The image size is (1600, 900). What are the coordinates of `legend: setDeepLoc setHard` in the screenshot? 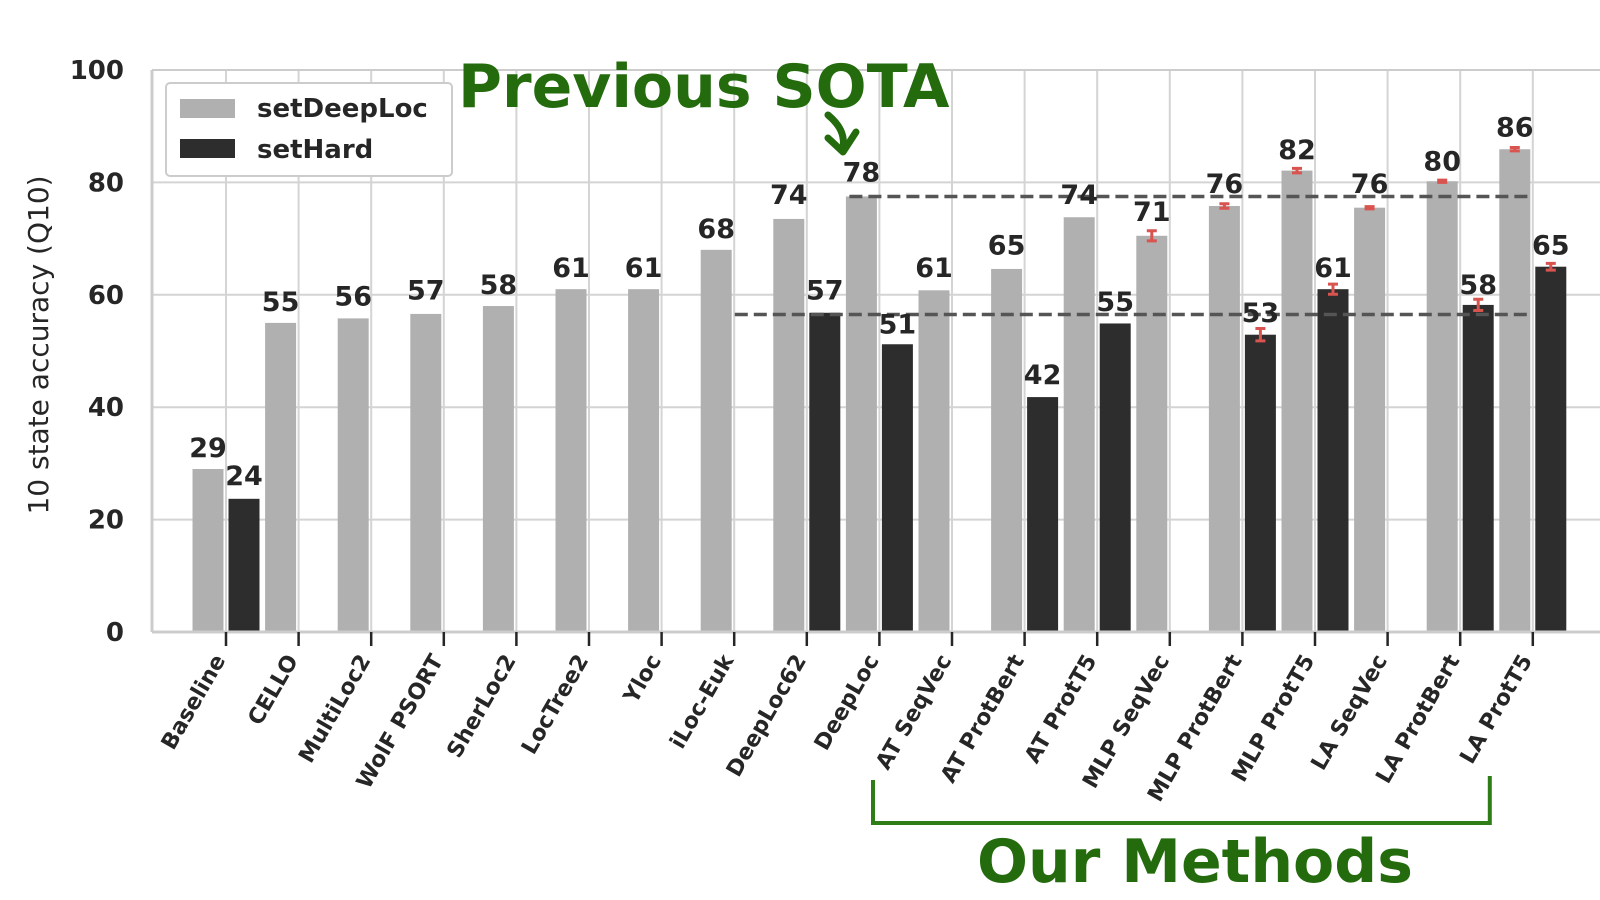 It's located at (309, 129).